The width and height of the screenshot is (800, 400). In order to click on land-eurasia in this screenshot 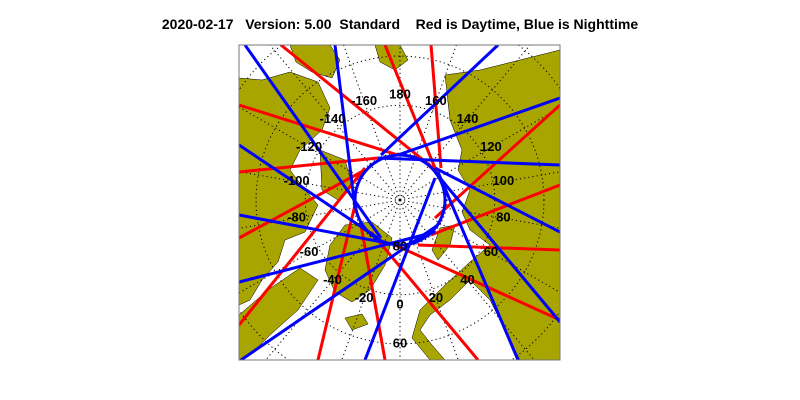, I will do `click(485, 204)`.